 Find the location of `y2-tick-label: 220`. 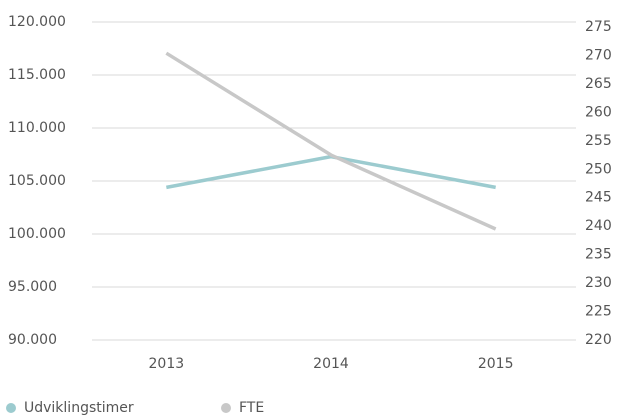

y2-tick-label: 220 is located at coordinates (598, 340).